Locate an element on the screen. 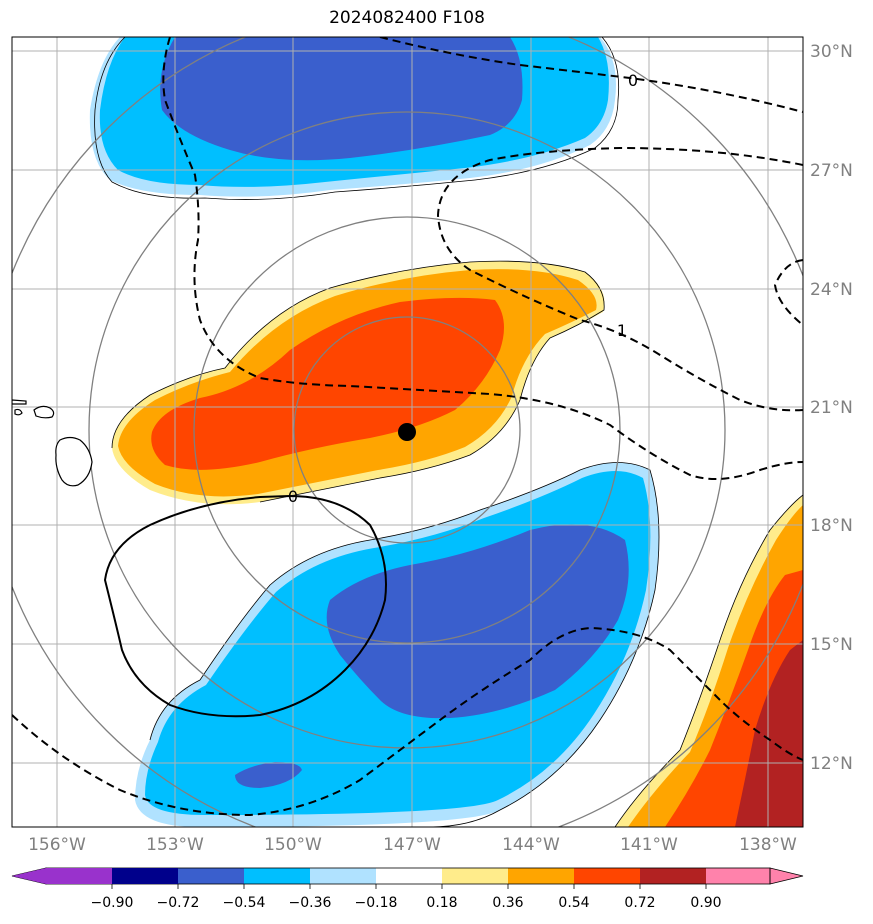 The width and height of the screenshot is (873, 924). colorbar-tick: −0.54 is located at coordinates (244, 903).